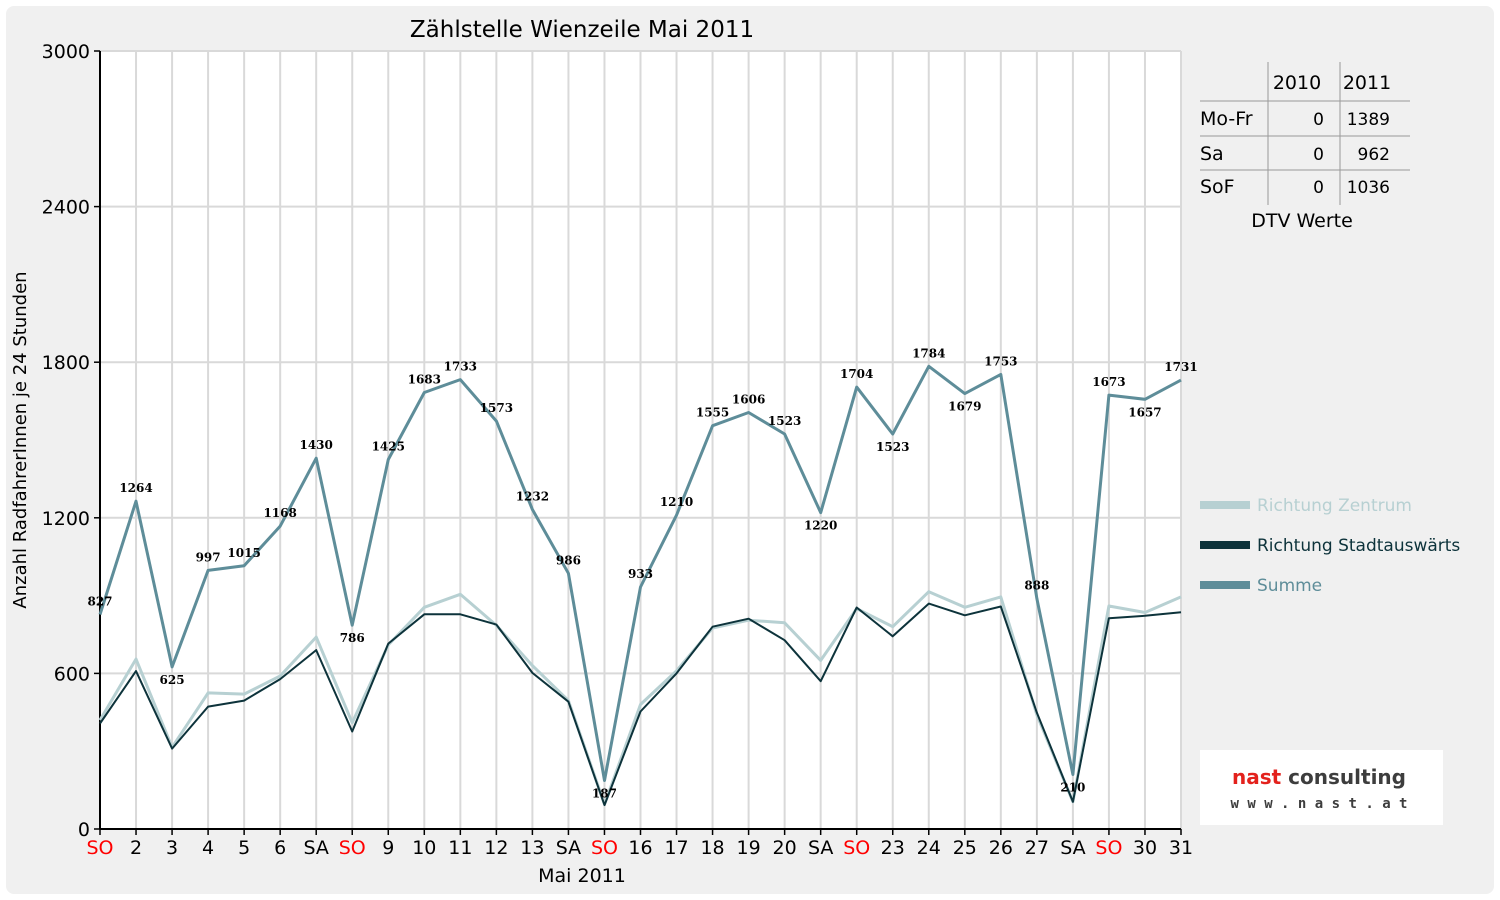 The width and height of the screenshot is (1500, 900). What do you see at coordinates (640, 848) in the screenshot?
I see `x-tick-label: 16` at bounding box center [640, 848].